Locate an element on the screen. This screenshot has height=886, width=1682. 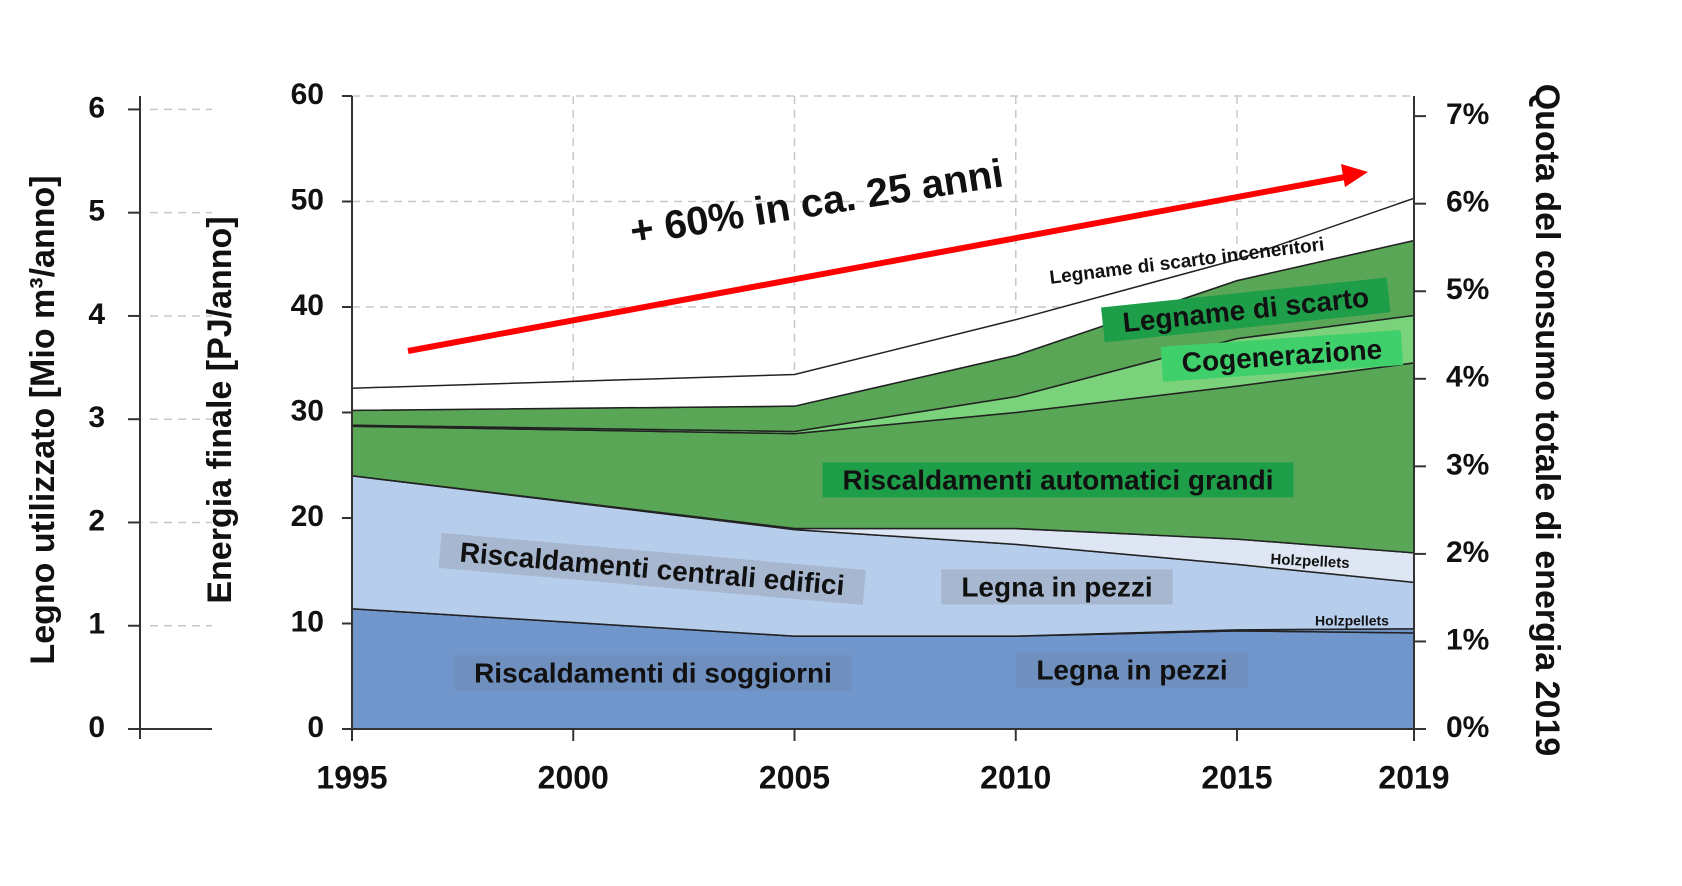
x-tick-label: 2000 is located at coordinates (573, 777).